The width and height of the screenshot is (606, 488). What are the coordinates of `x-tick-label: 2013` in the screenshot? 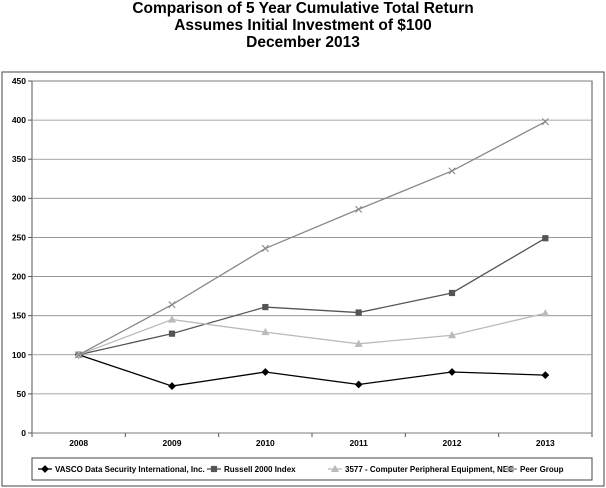 It's located at (545, 443).